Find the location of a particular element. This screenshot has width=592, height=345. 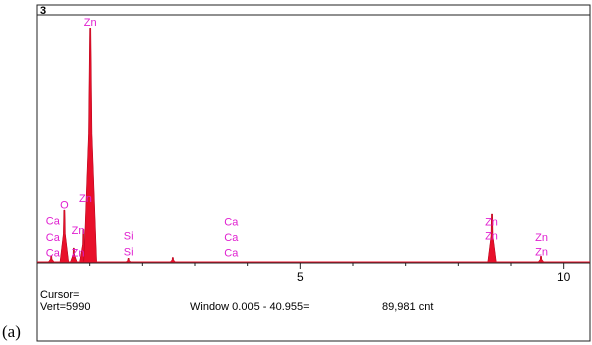

spectrum-id: 3 is located at coordinates (43, 11).